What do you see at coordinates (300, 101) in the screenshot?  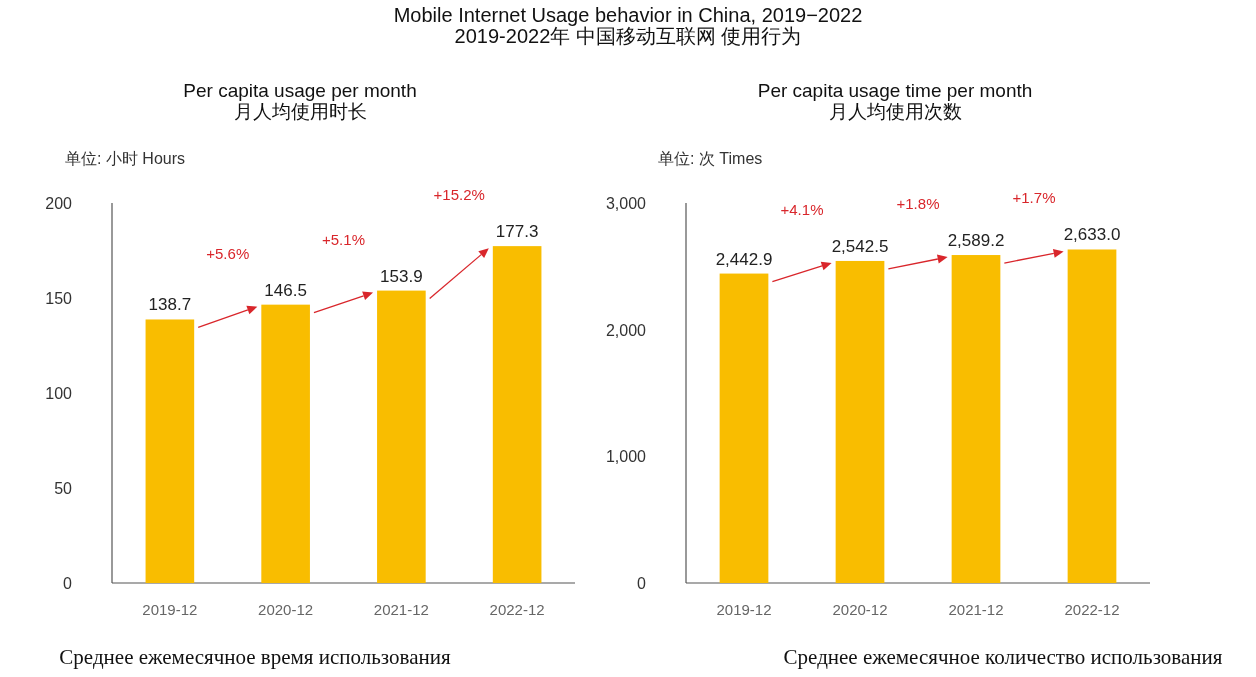 I see `chart-subtitle: Per capita usage per month 月人均使用时长` at bounding box center [300, 101].